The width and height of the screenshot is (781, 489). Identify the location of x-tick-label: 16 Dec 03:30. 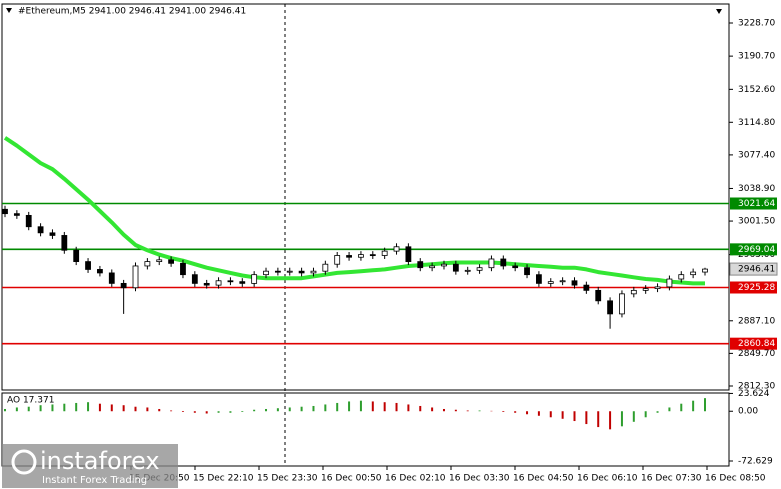
(479, 479).